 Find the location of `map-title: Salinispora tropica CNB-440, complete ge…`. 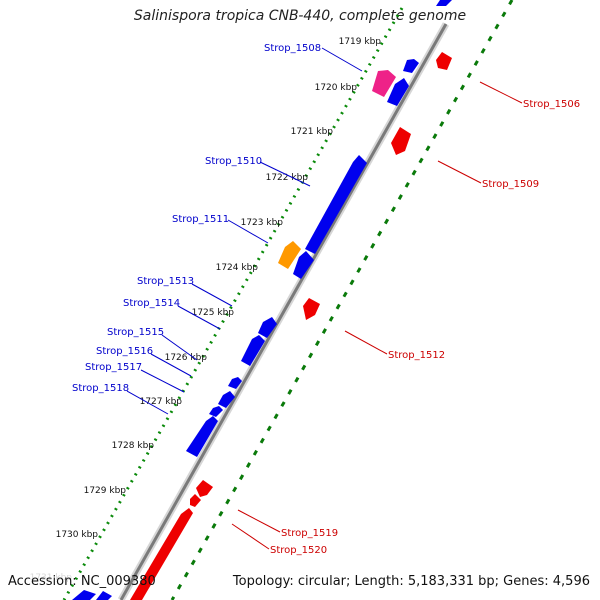

map-title: Salinispora tropica CNB-440, complete ge… is located at coordinates (300, 16).